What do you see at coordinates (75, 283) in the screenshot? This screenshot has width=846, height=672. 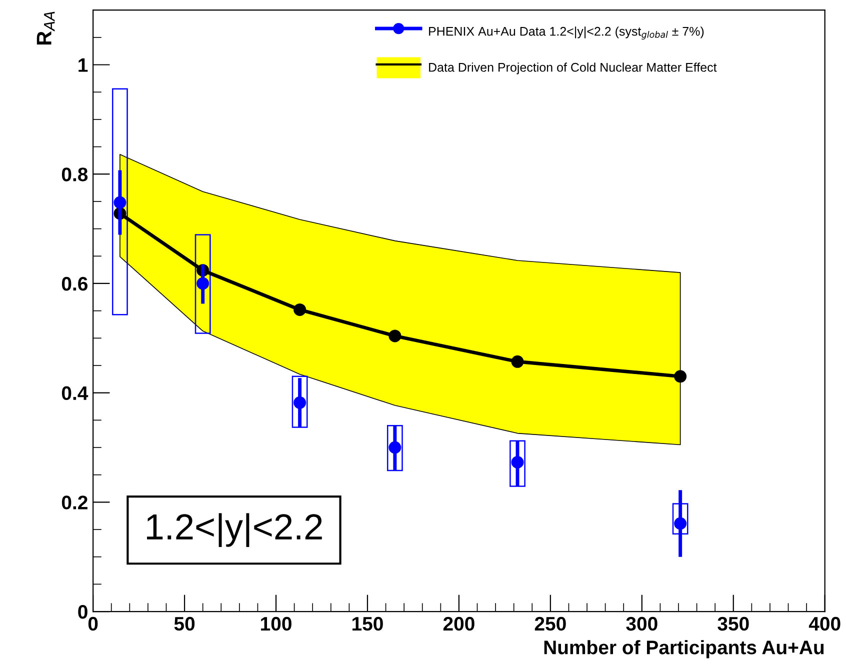 I see `y-tick-label: 0.6` at bounding box center [75, 283].